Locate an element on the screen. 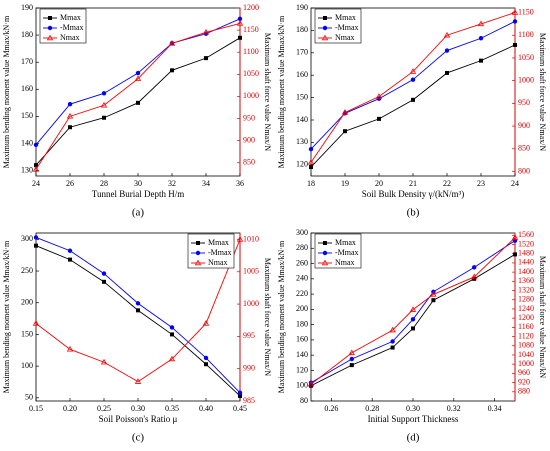 The height and width of the screenshot is (451, 550). y-tick-label: 250 is located at coordinates (27, 270).